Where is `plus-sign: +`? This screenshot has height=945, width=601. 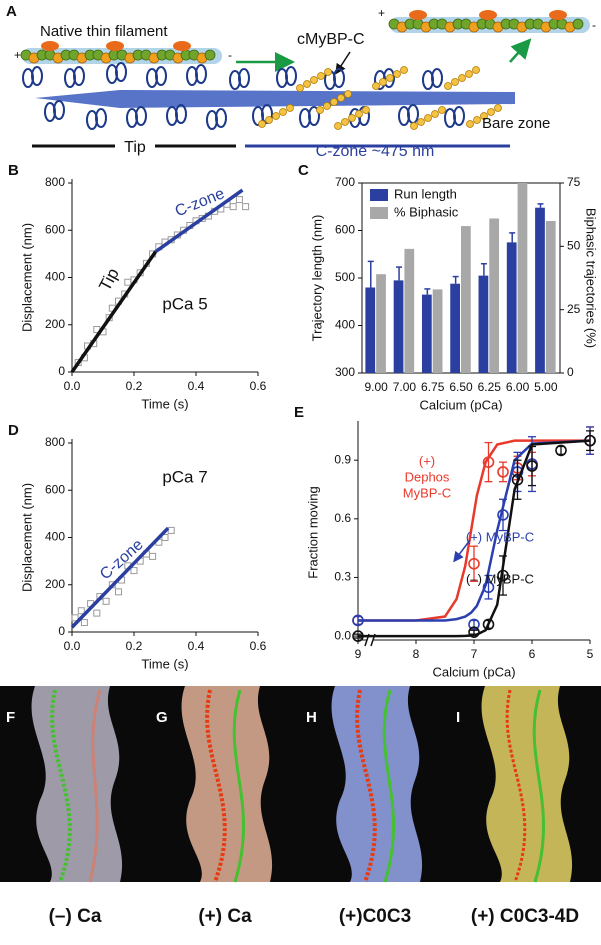
plus-sign: + is located at coordinates (381, 13).